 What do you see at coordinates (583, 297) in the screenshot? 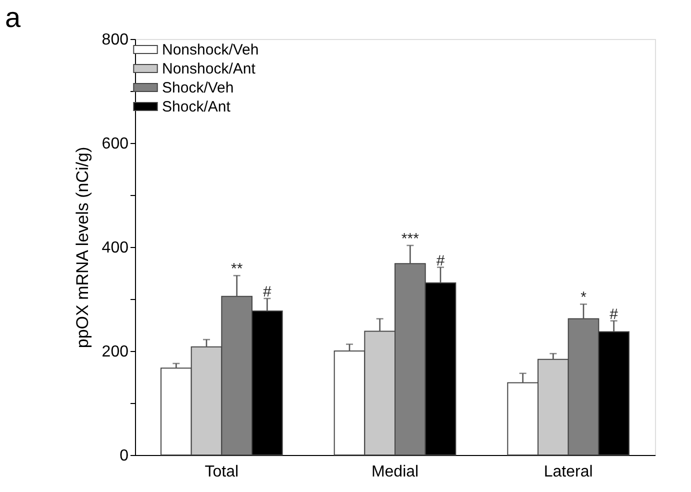
I see `annotation: *` at bounding box center [583, 297].